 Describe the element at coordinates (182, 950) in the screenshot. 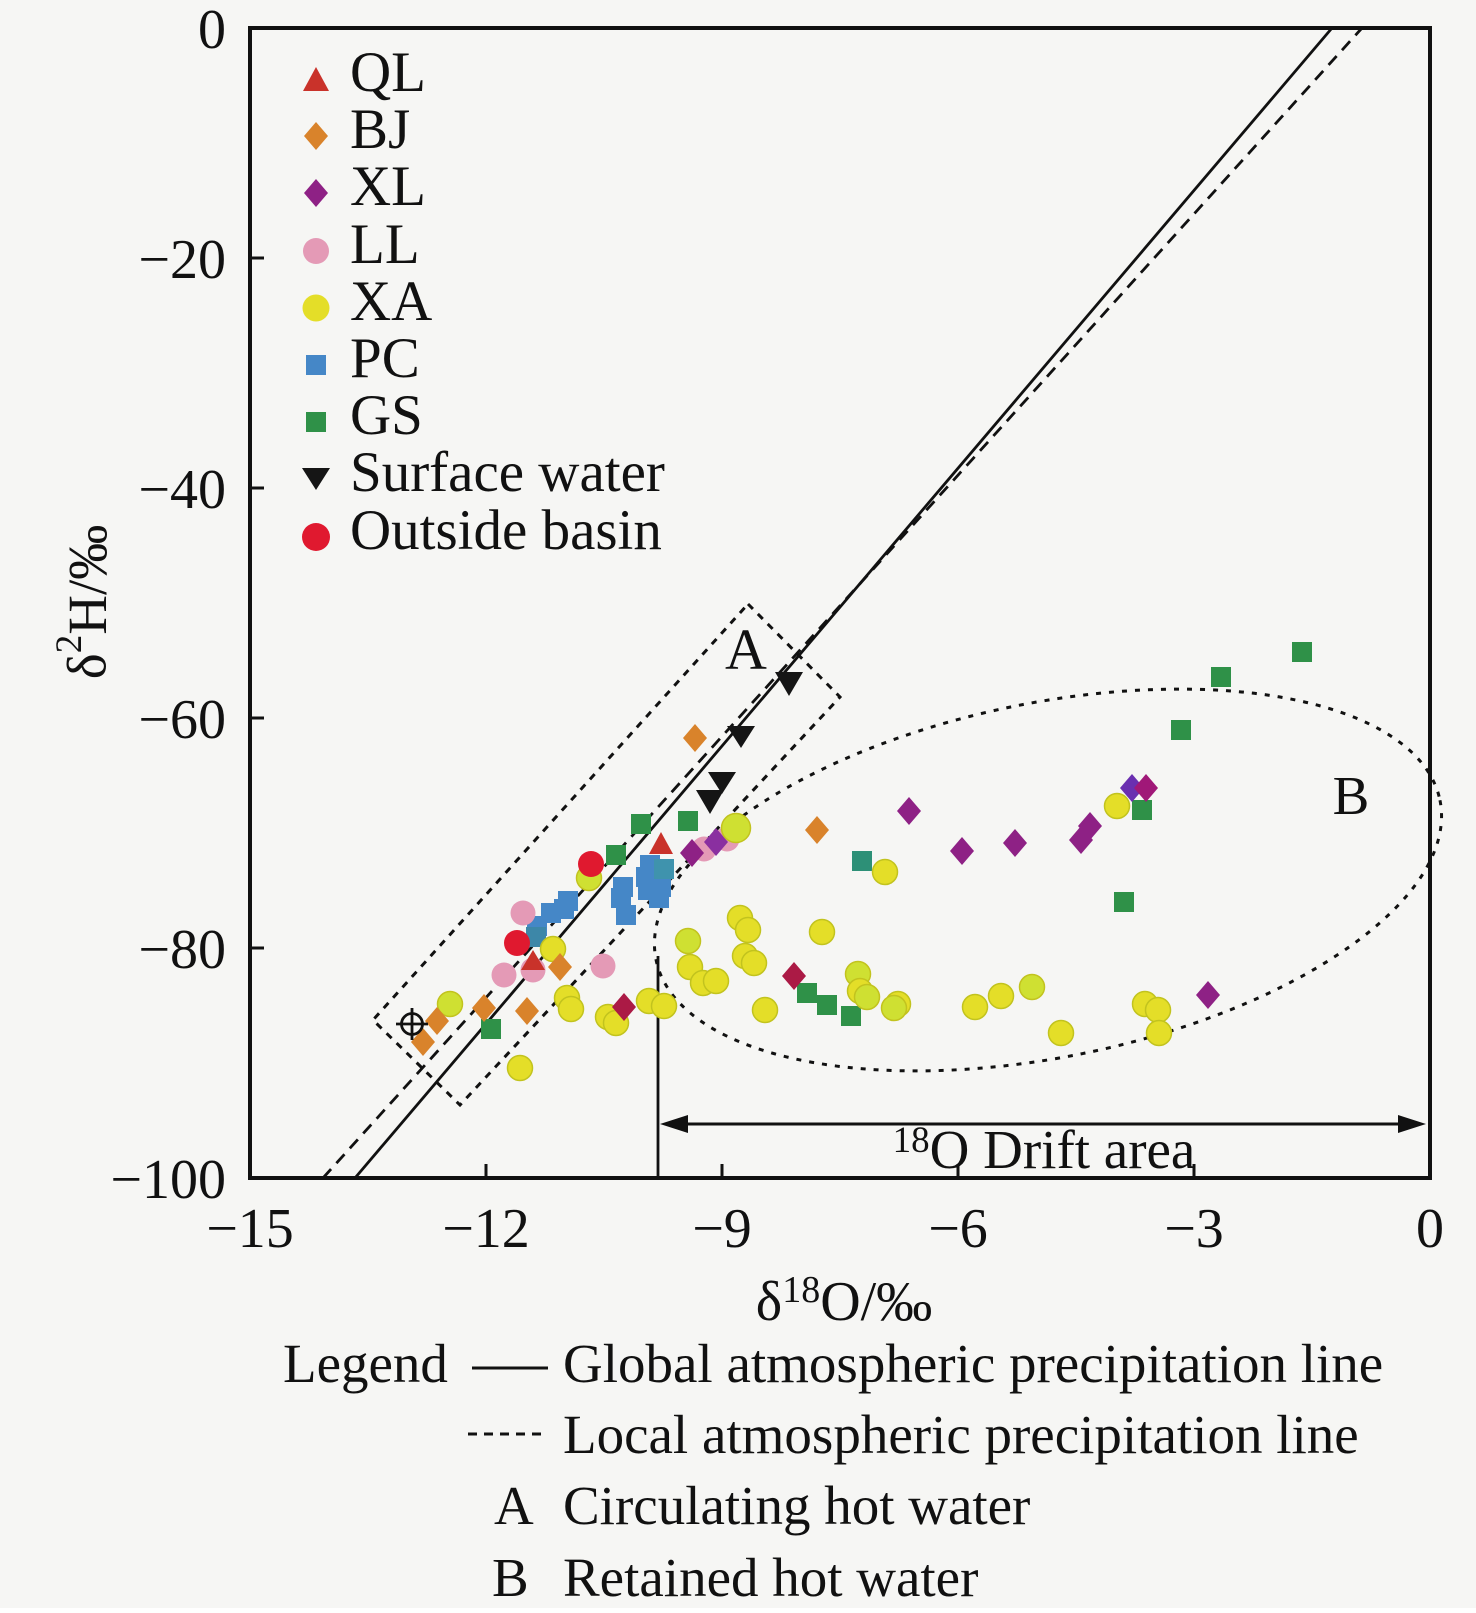

I see `svg-text: −80` at that location.